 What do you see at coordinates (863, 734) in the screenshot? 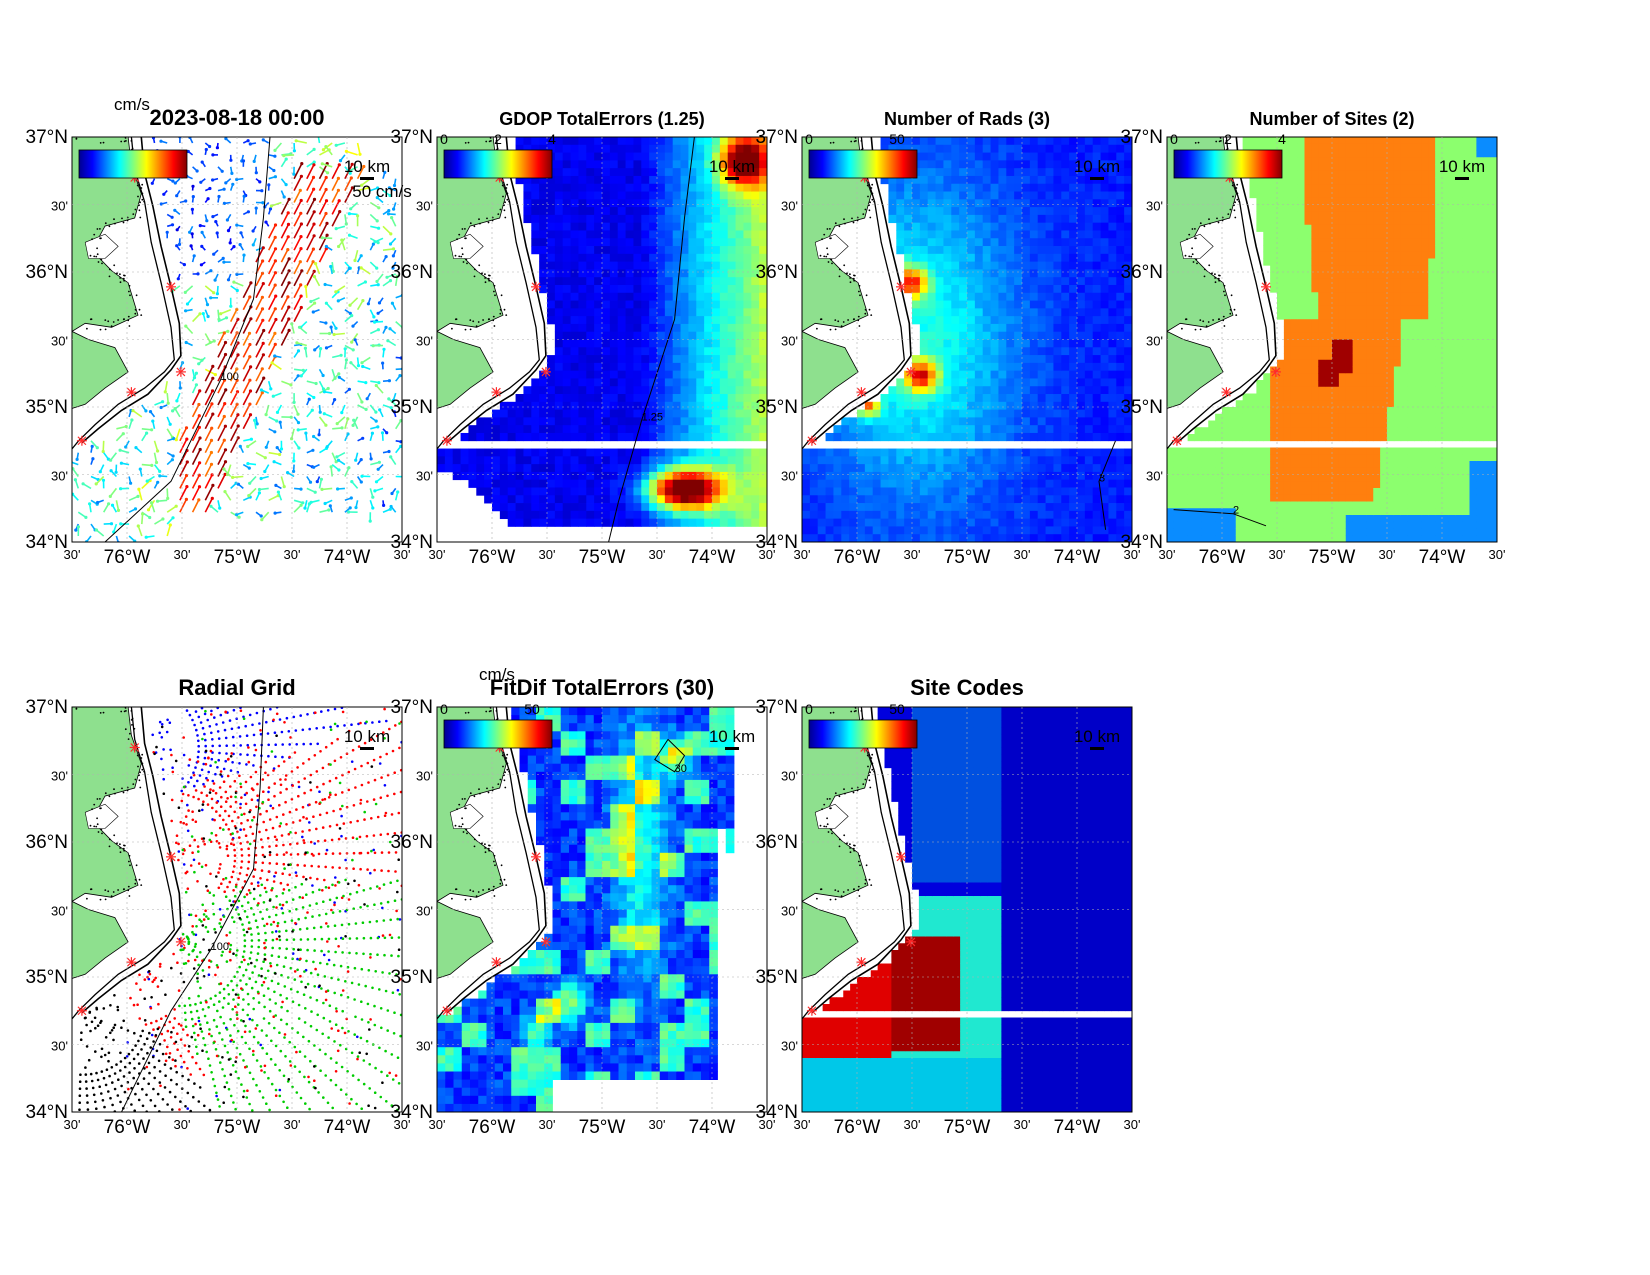
I see `codes-colorbar-ramp` at bounding box center [863, 734].